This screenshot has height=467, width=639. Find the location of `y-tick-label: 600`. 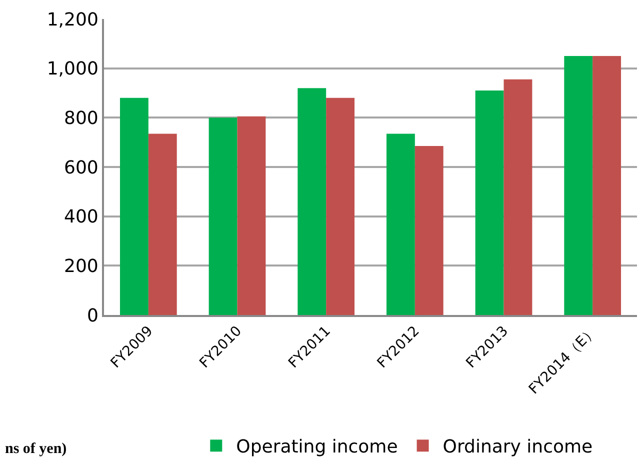

y-tick-label: 600 is located at coordinates (81, 167).